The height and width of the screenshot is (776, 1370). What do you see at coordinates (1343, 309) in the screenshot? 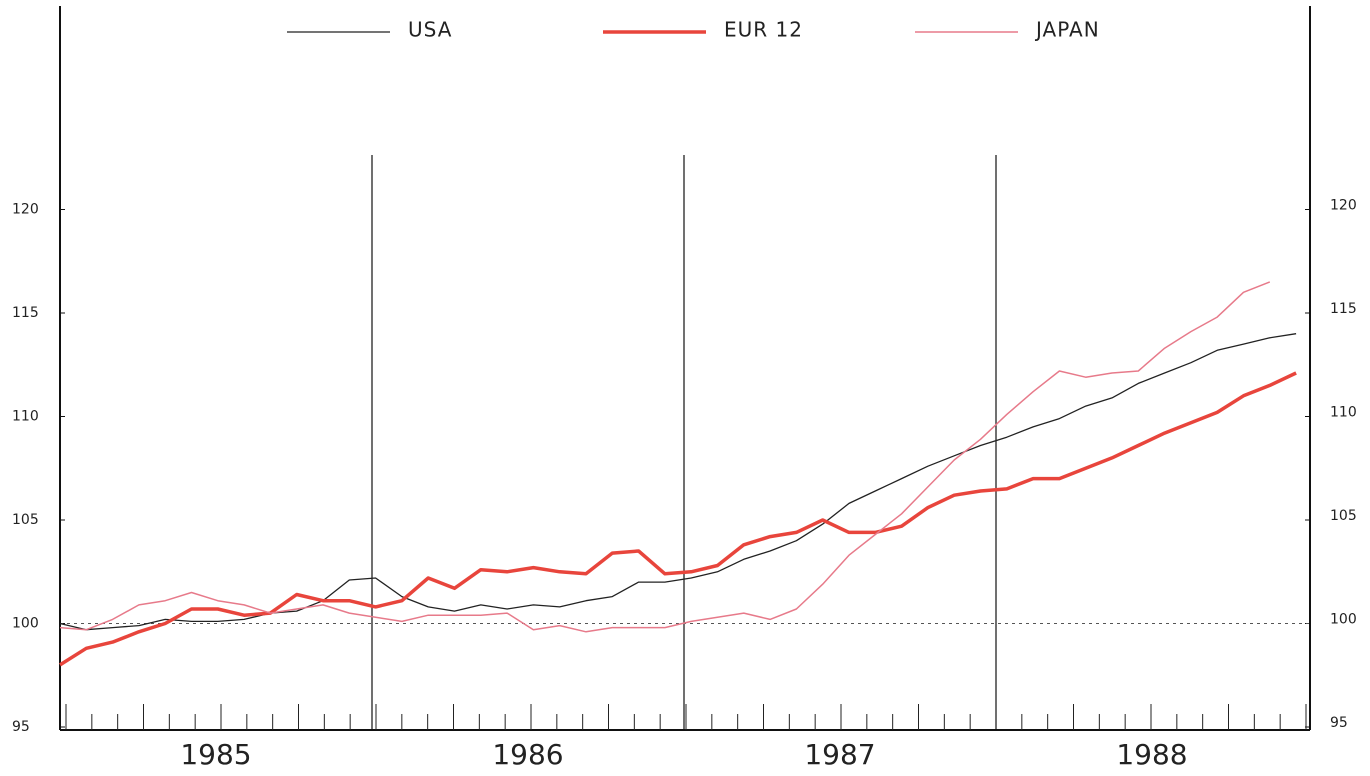
I see `y-tick-label-right: 115` at bounding box center [1343, 309].